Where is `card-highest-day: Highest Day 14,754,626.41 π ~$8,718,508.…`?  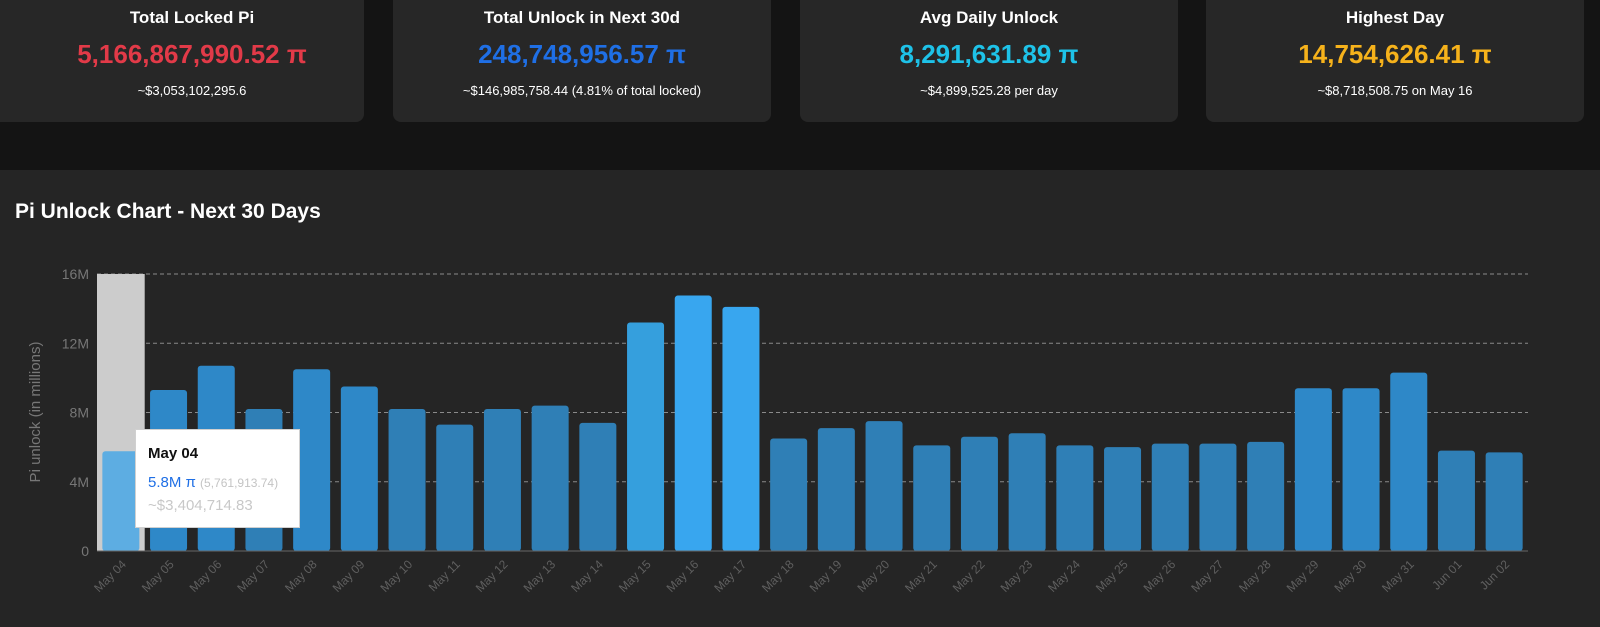
card-highest-day: Highest Day 14,754,626.41 π ~$8,718,508.… is located at coordinates (1395, 61).